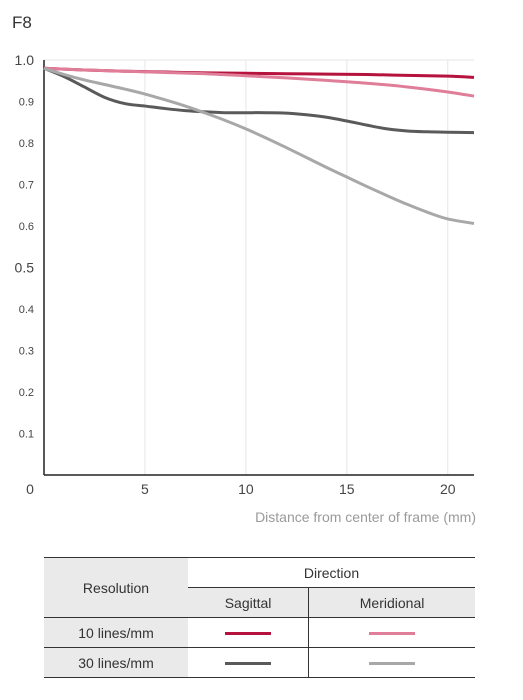  I want to click on legend-row-30-label: 30 lines/mm, so click(116, 662).